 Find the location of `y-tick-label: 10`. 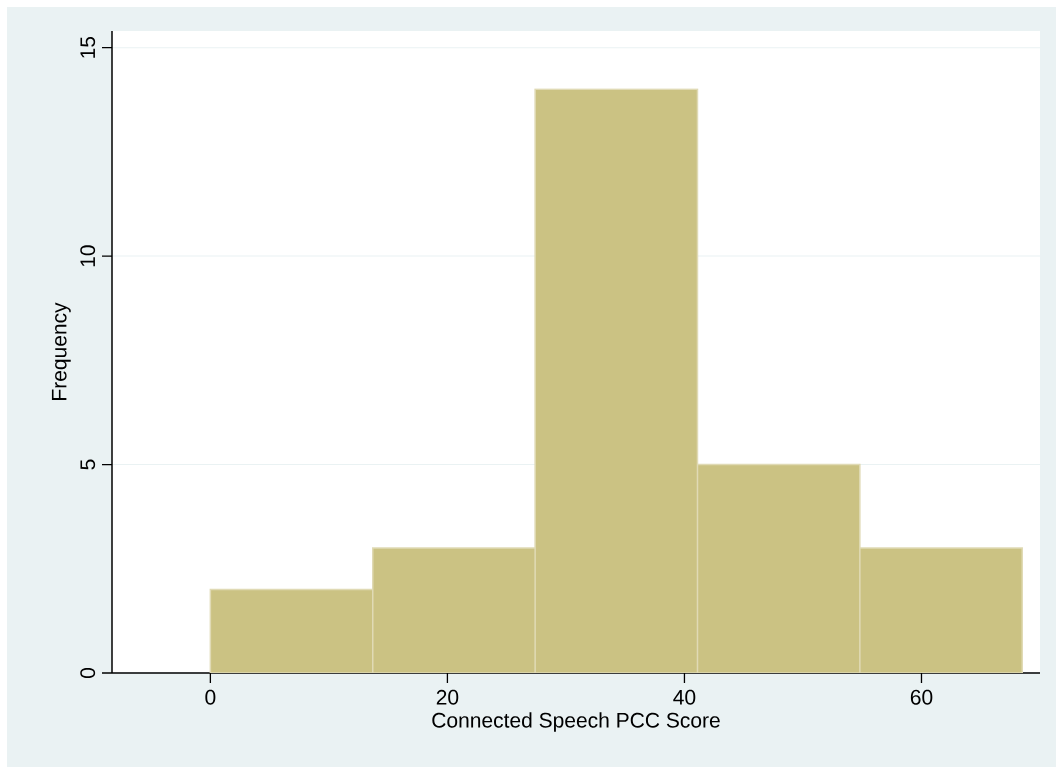

y-tick-label: 10 is located at coordinates (88, 256).